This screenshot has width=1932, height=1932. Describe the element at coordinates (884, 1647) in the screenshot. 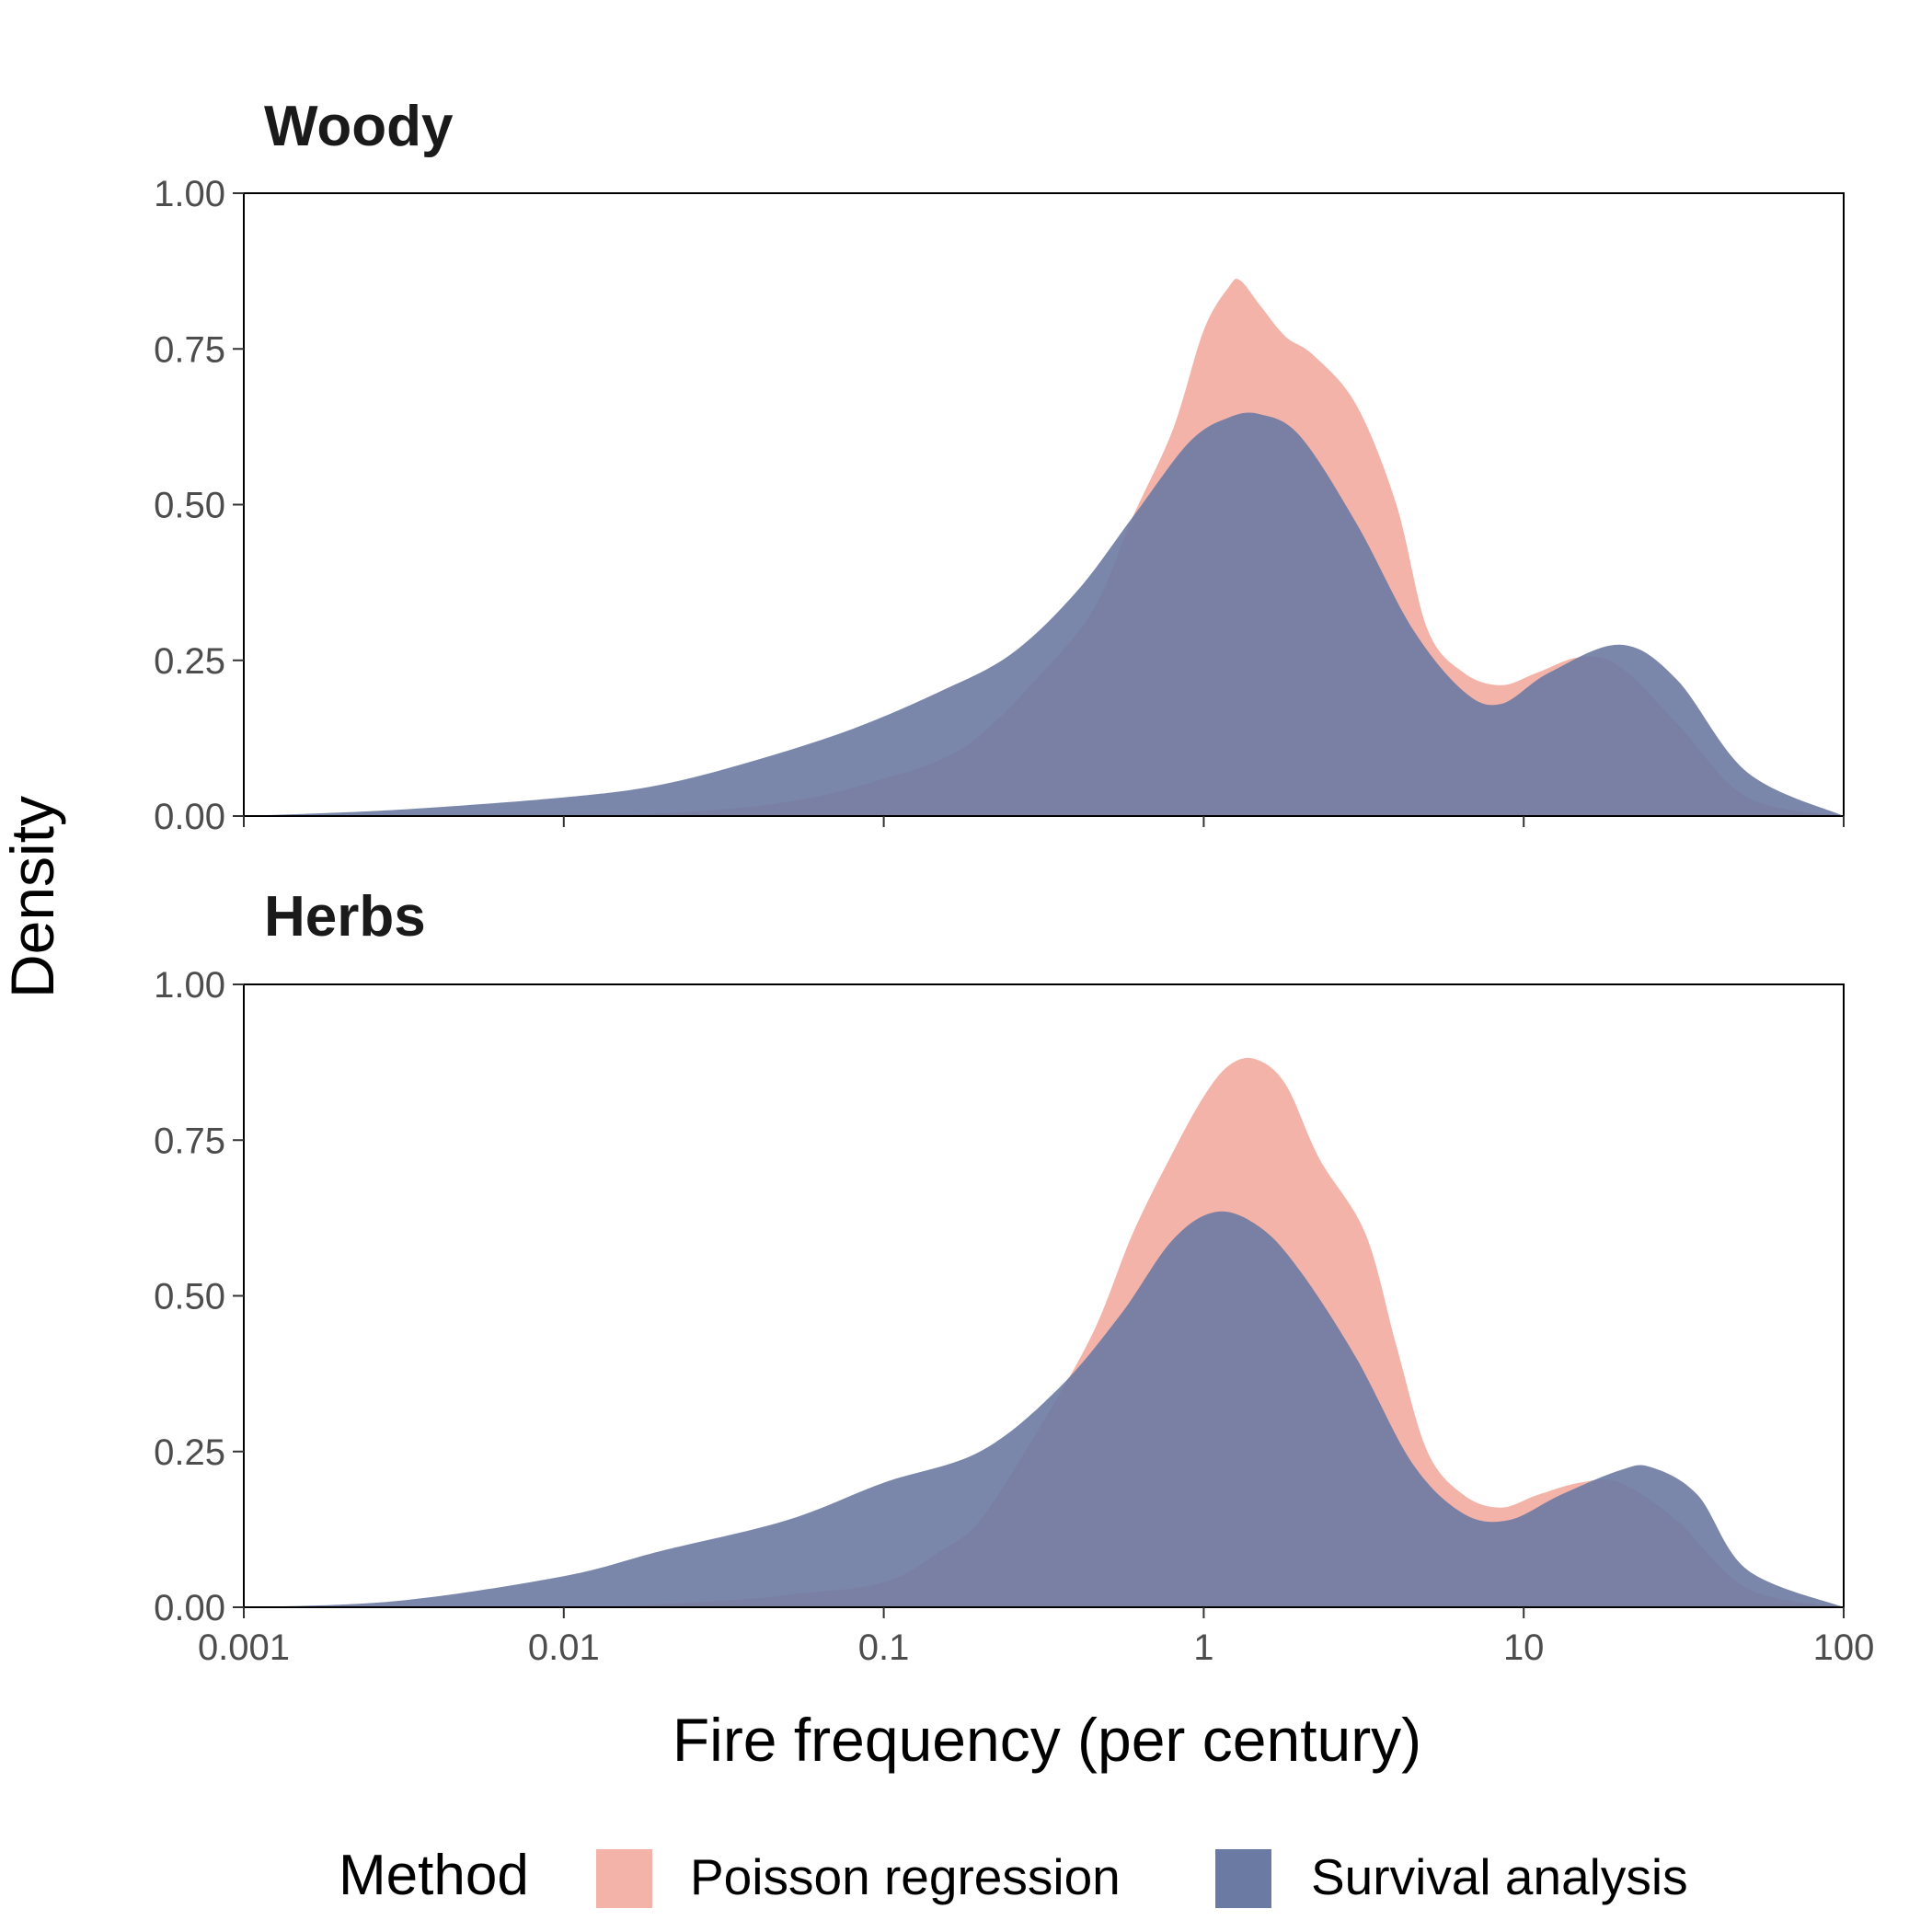

I see `x-tick-label: 0.1` at that location.